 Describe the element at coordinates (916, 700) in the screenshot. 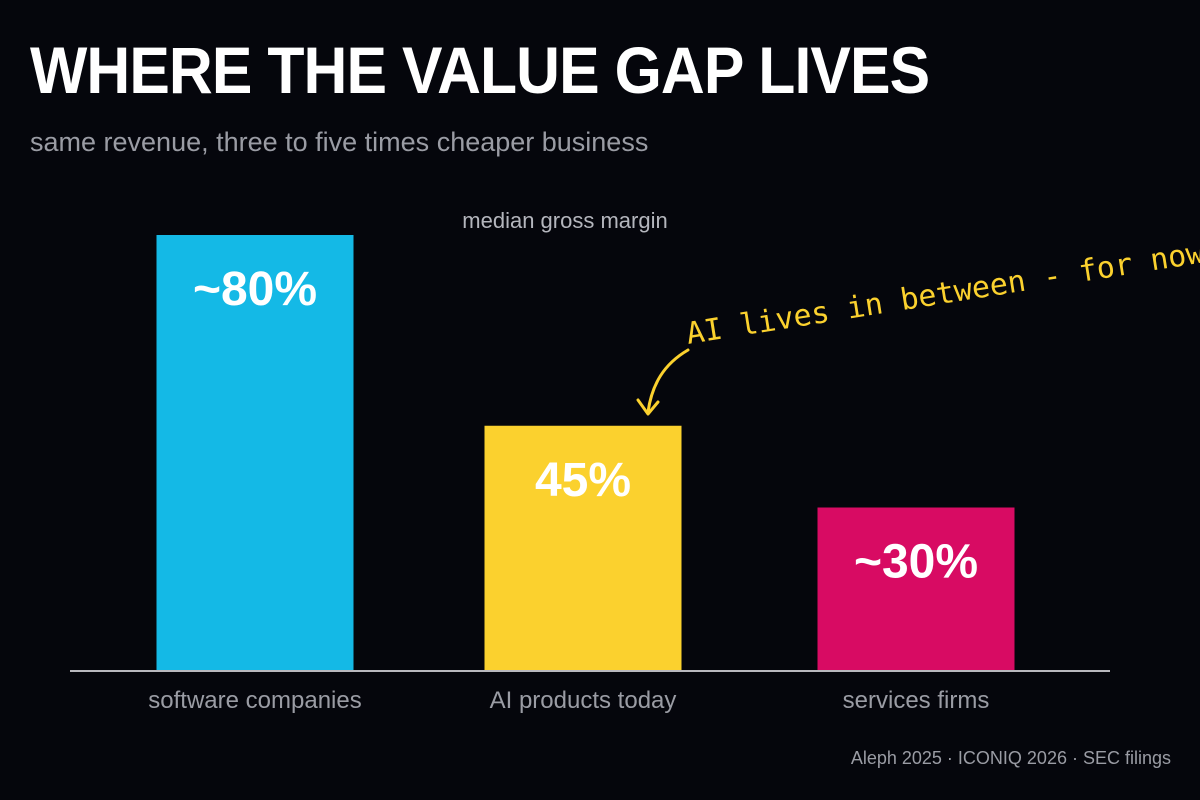

I see `category-label-services-firms: services firms` at that location.